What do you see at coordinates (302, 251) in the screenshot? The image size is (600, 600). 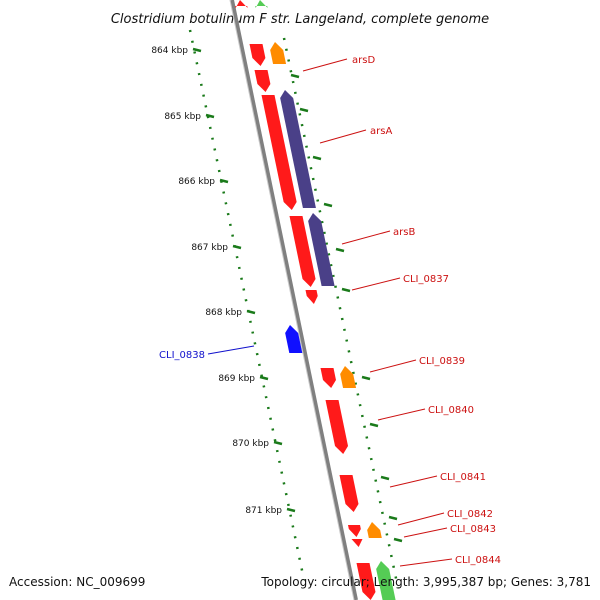 I see `gene-feature-arsb` at bounding box center [302, 251].